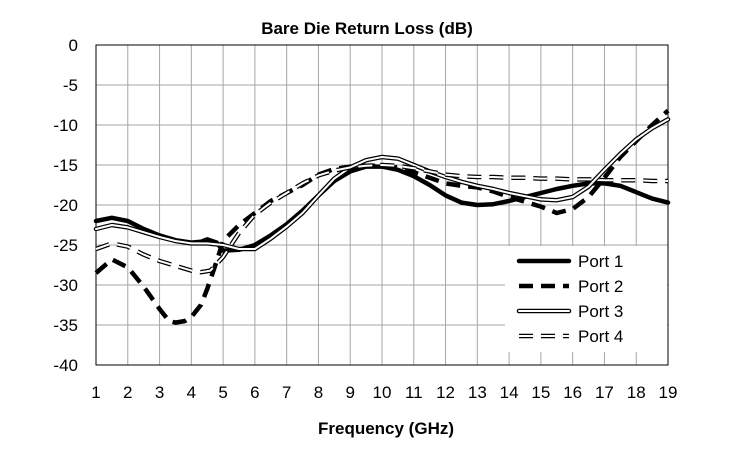 Image resolution: width=747 pixels, height=450 pixels. Describe the element at coordinates (509, 392) in the screenshot. I see `x-tick-label: 14` at that location.